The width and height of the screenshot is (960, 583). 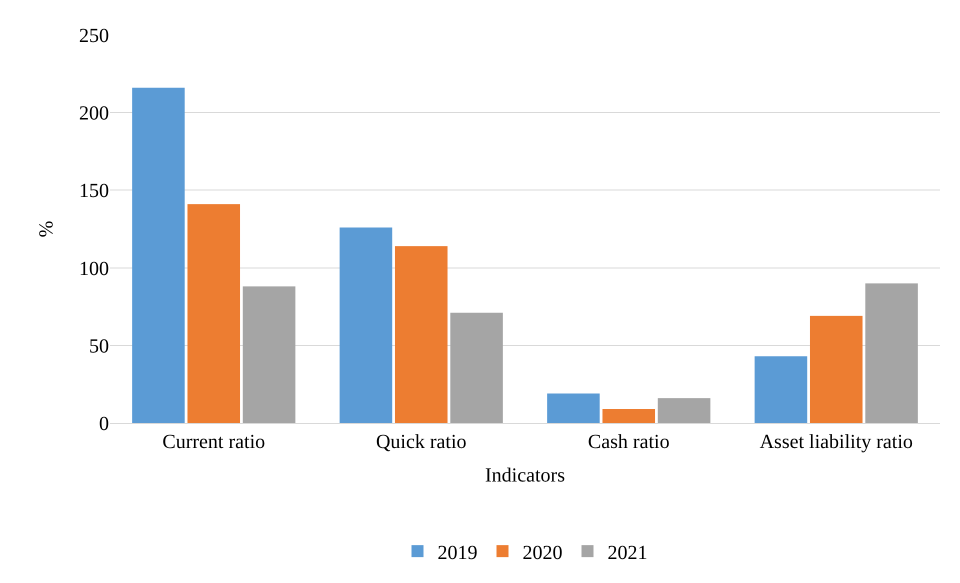 What do you see at coordinates (525, 475) in the screenshot?
I see `x-axis-title: Indicators` at bounding box center [525, 475].